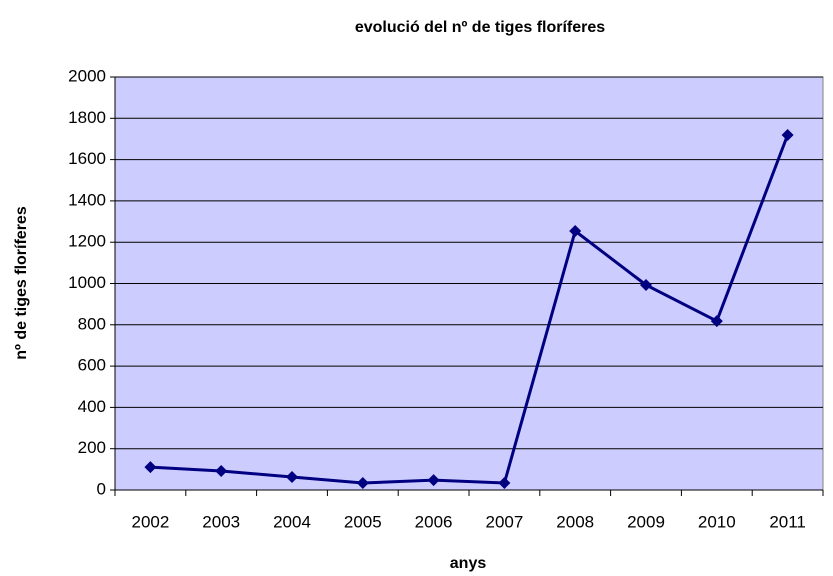  Describe the element at coordinates (92, 406) in the screenshot. I see `y-tick-label: 400` at that location.